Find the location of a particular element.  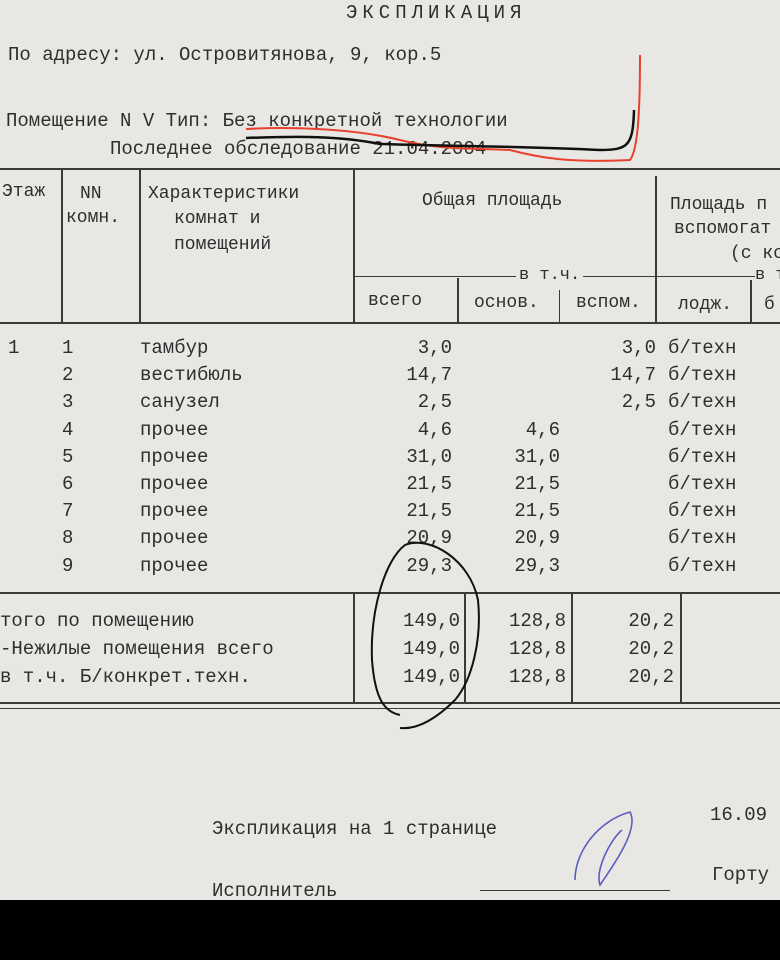

room-name: санузел is located at coordinates (180, 402).